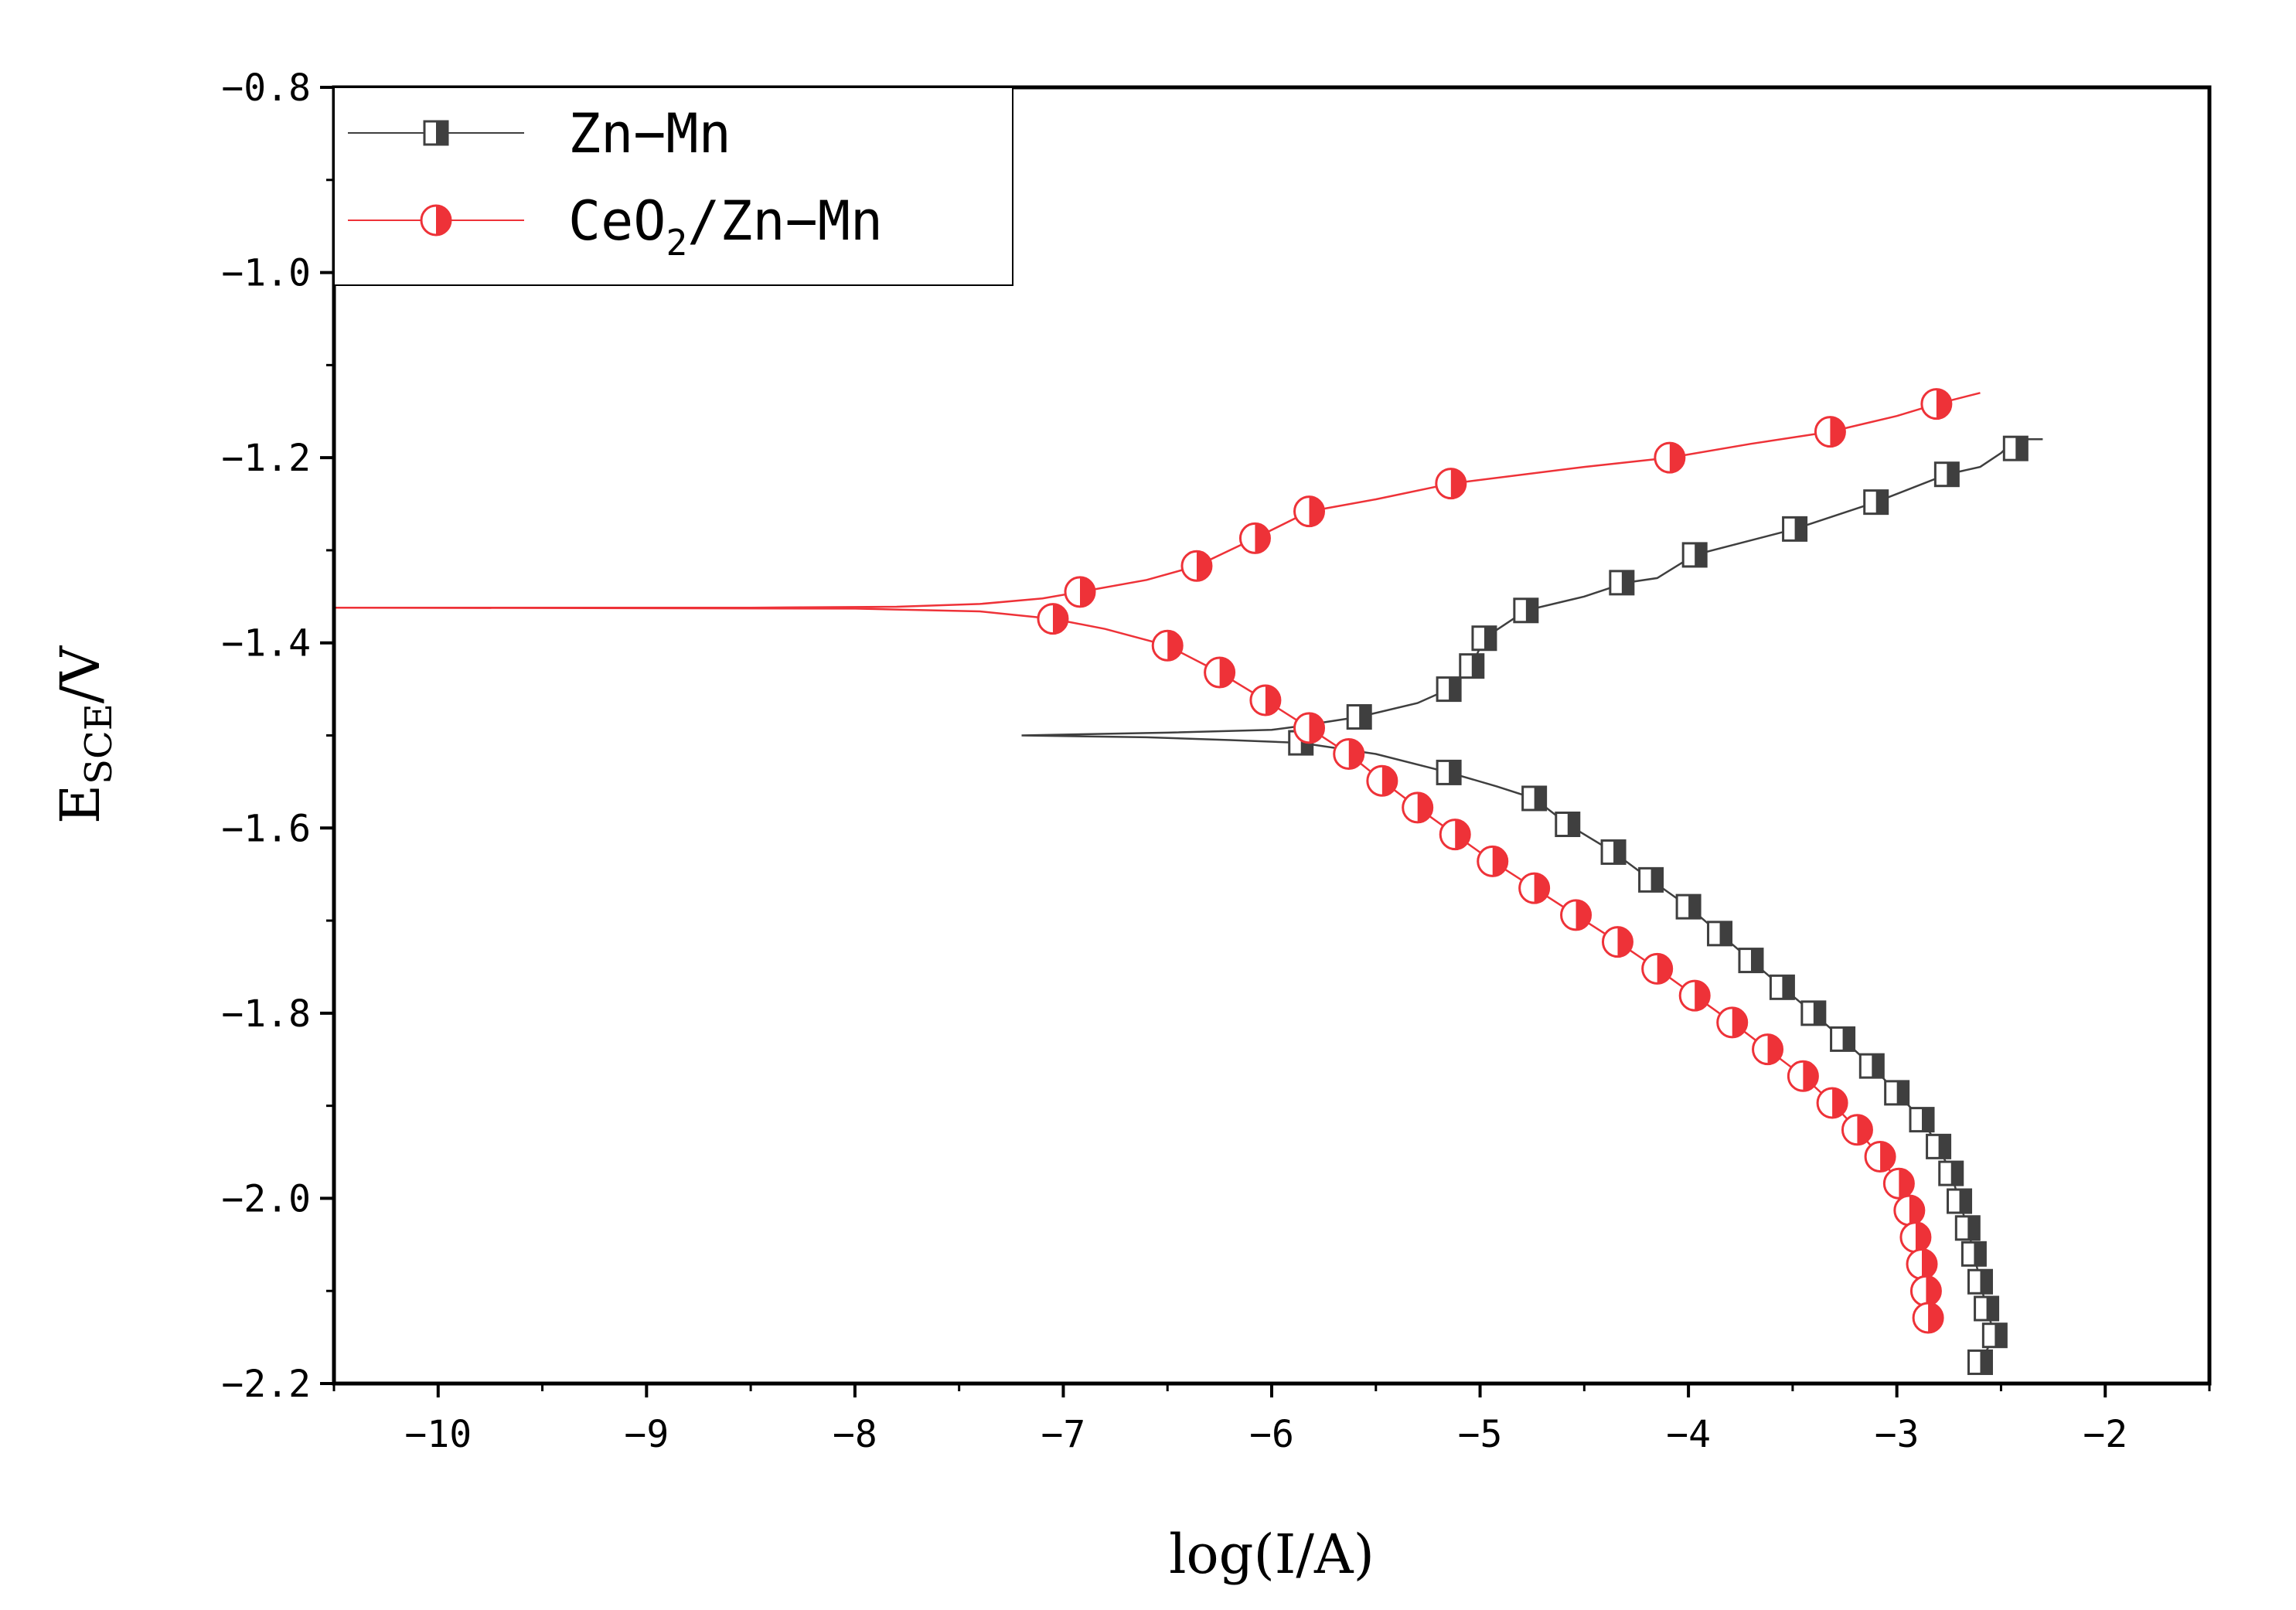 This screenshot has width=2296, height=1610. I want to click on y-tick-label: −1.6, so click(266, 828).